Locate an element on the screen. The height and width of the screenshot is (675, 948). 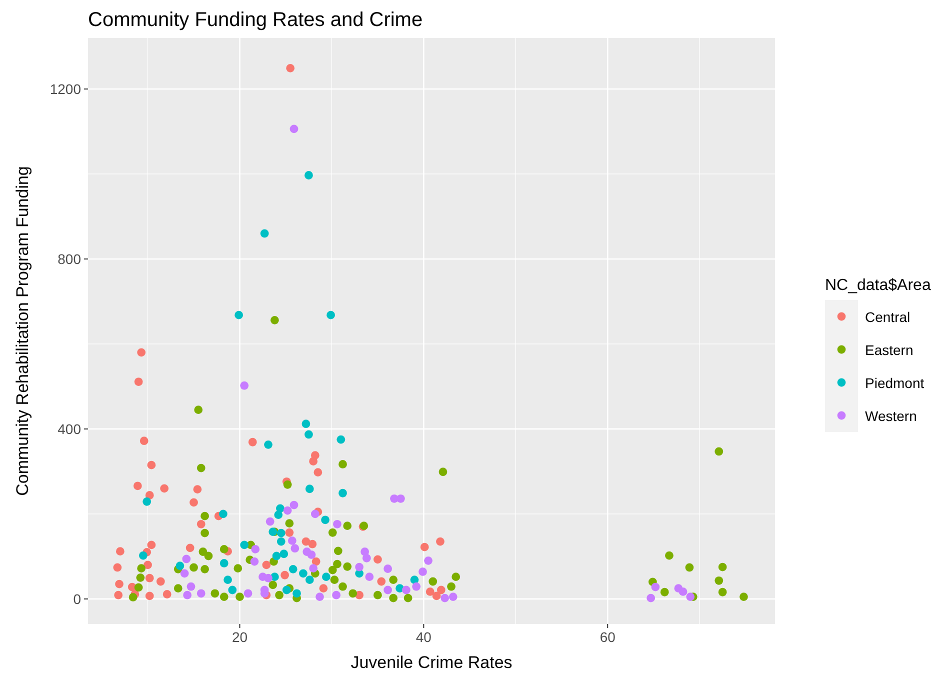
y-tick-label: 0 is located at coordinates (77, 598).